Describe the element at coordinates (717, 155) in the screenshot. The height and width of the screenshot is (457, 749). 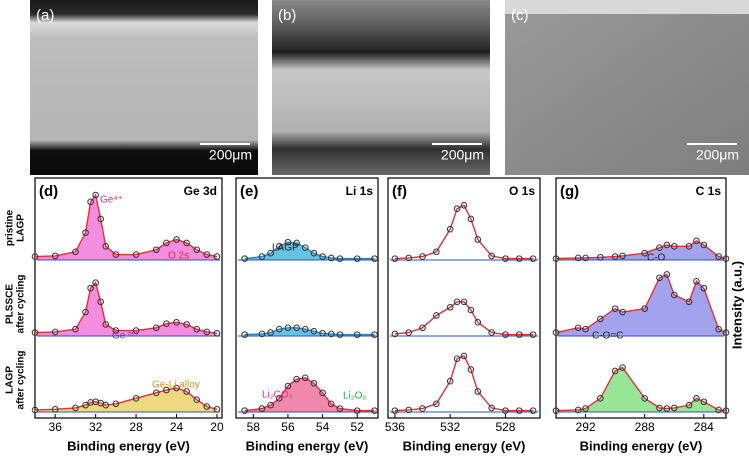
I see `scale-label: 200μm` at that location.